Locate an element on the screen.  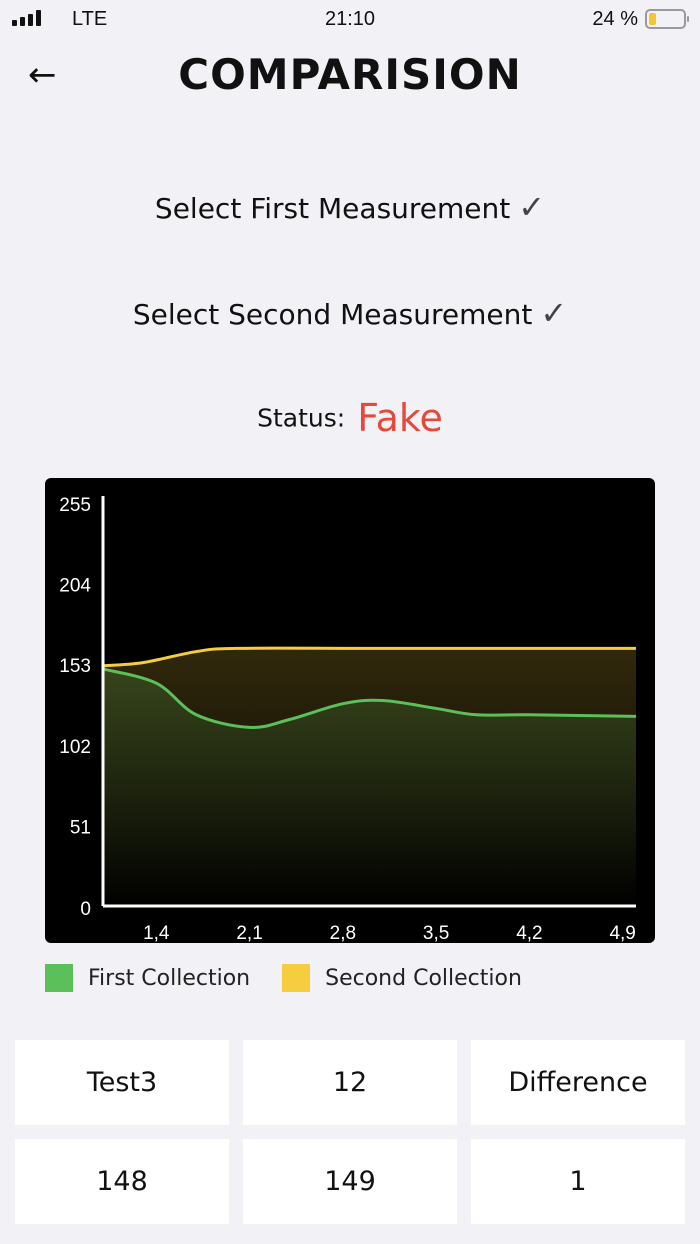
y-tick-label: 102 is located at coordinates (75, 747).